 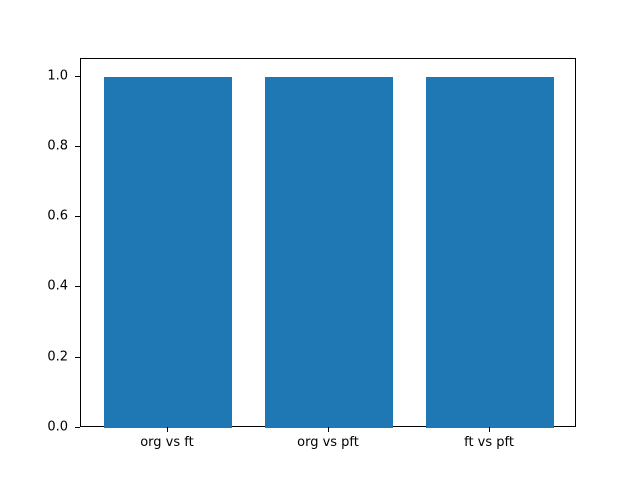 I want to click on bar-ft-vs-pft, so click(x=490, y=252).